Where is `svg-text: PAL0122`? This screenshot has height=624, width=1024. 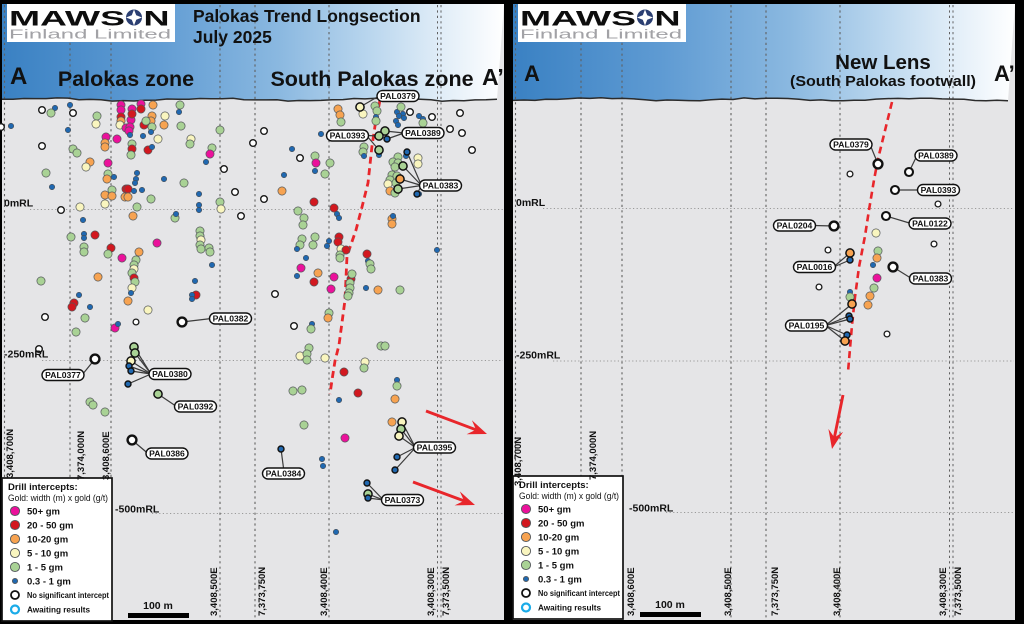
svg-text: PAL0122 is located at coordinates (930, 224).